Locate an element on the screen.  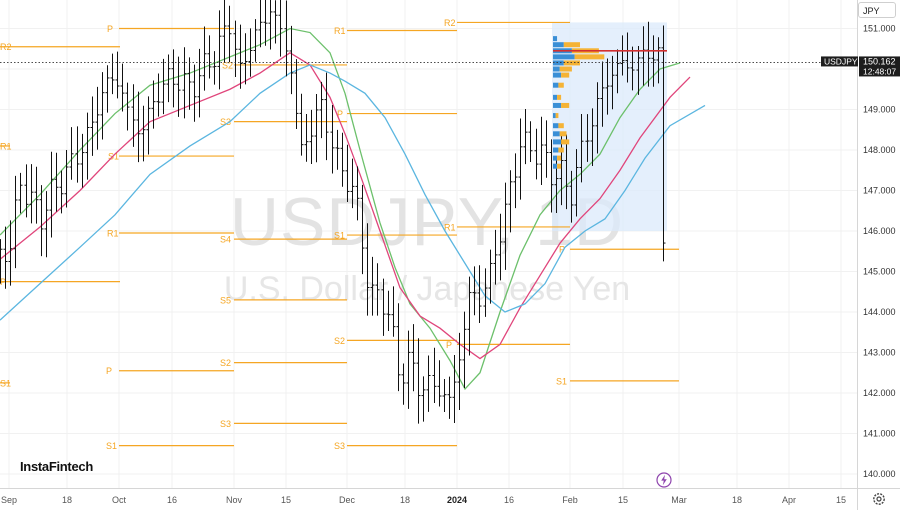
volume-profile-box is located at coordinates (609, 126).